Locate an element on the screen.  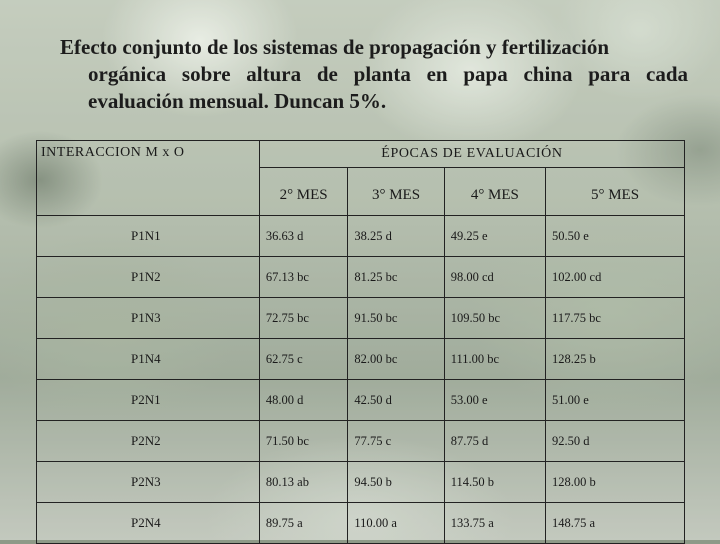
table-cell: 49.25 e is located at coordinates (495, 236).